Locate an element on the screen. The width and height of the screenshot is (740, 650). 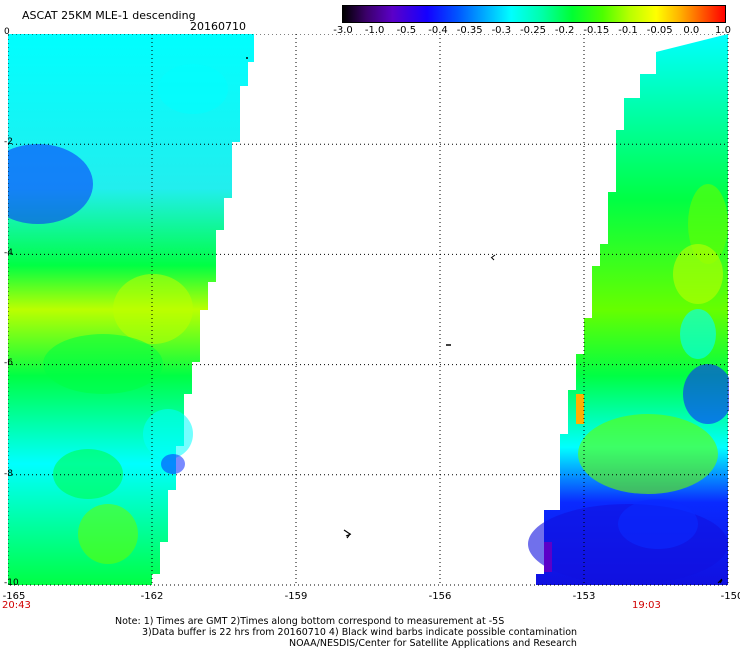
longitude-label: -156 is located at coordinates (440, 596).